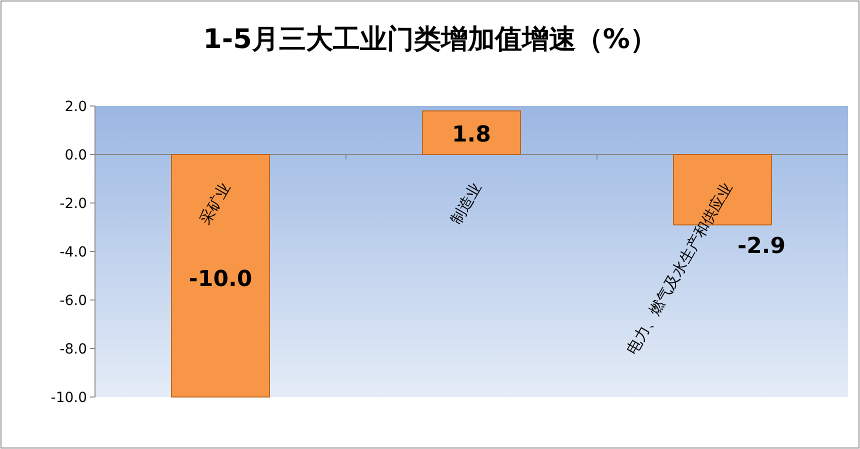 The image size is (860, 449). Describe the element at coordinates (465, 204) in the screenshot. I see `x-tick-label: 制造业` at that location.